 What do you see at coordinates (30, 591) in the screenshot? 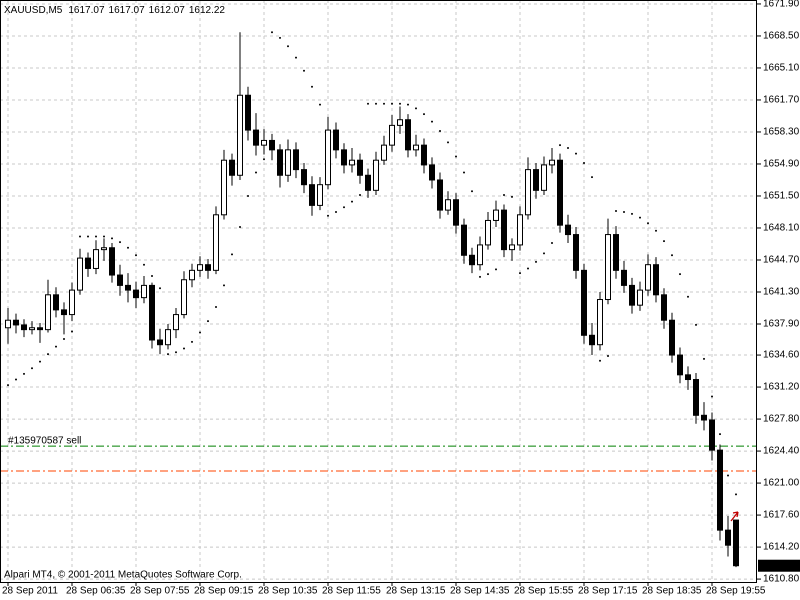
I see `x-tick-label: 28 Sep 2011` at bounding box center [30, 591].